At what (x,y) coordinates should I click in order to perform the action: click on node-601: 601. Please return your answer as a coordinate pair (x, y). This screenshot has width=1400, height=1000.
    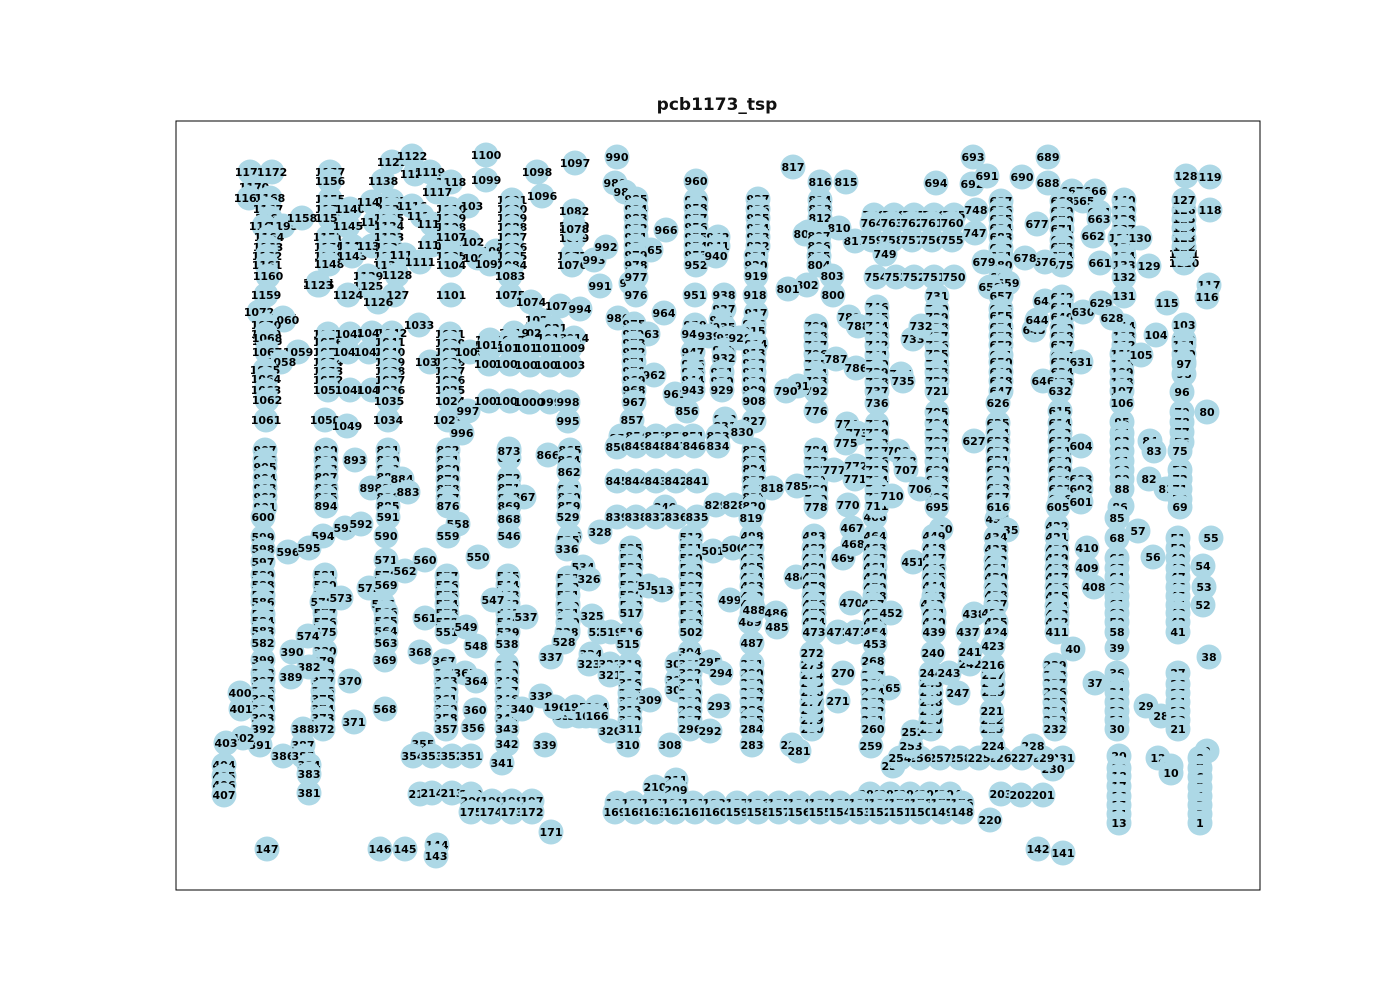
    Looking at the image, I should click on (1081, 502).